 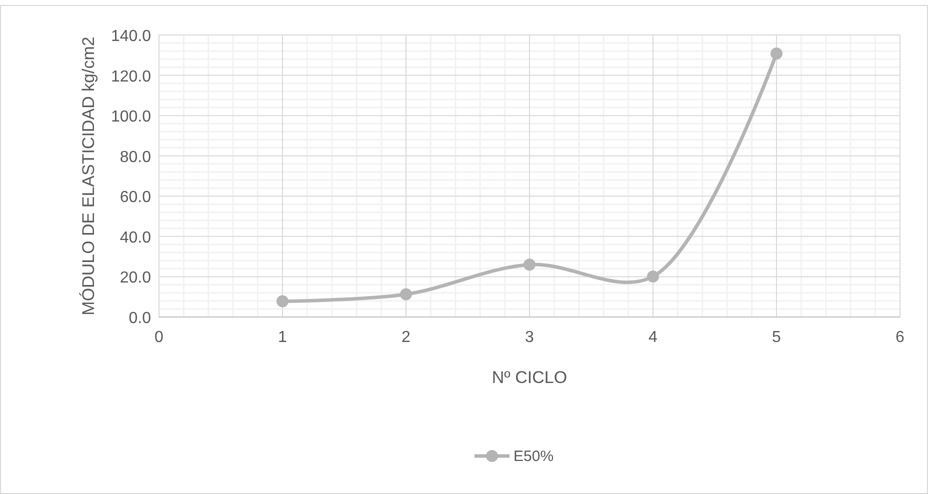 What do you see at coordinates (406, 337) in the screenshot?
I see `x-tick-label: 2` at bounding box center [406, 337].